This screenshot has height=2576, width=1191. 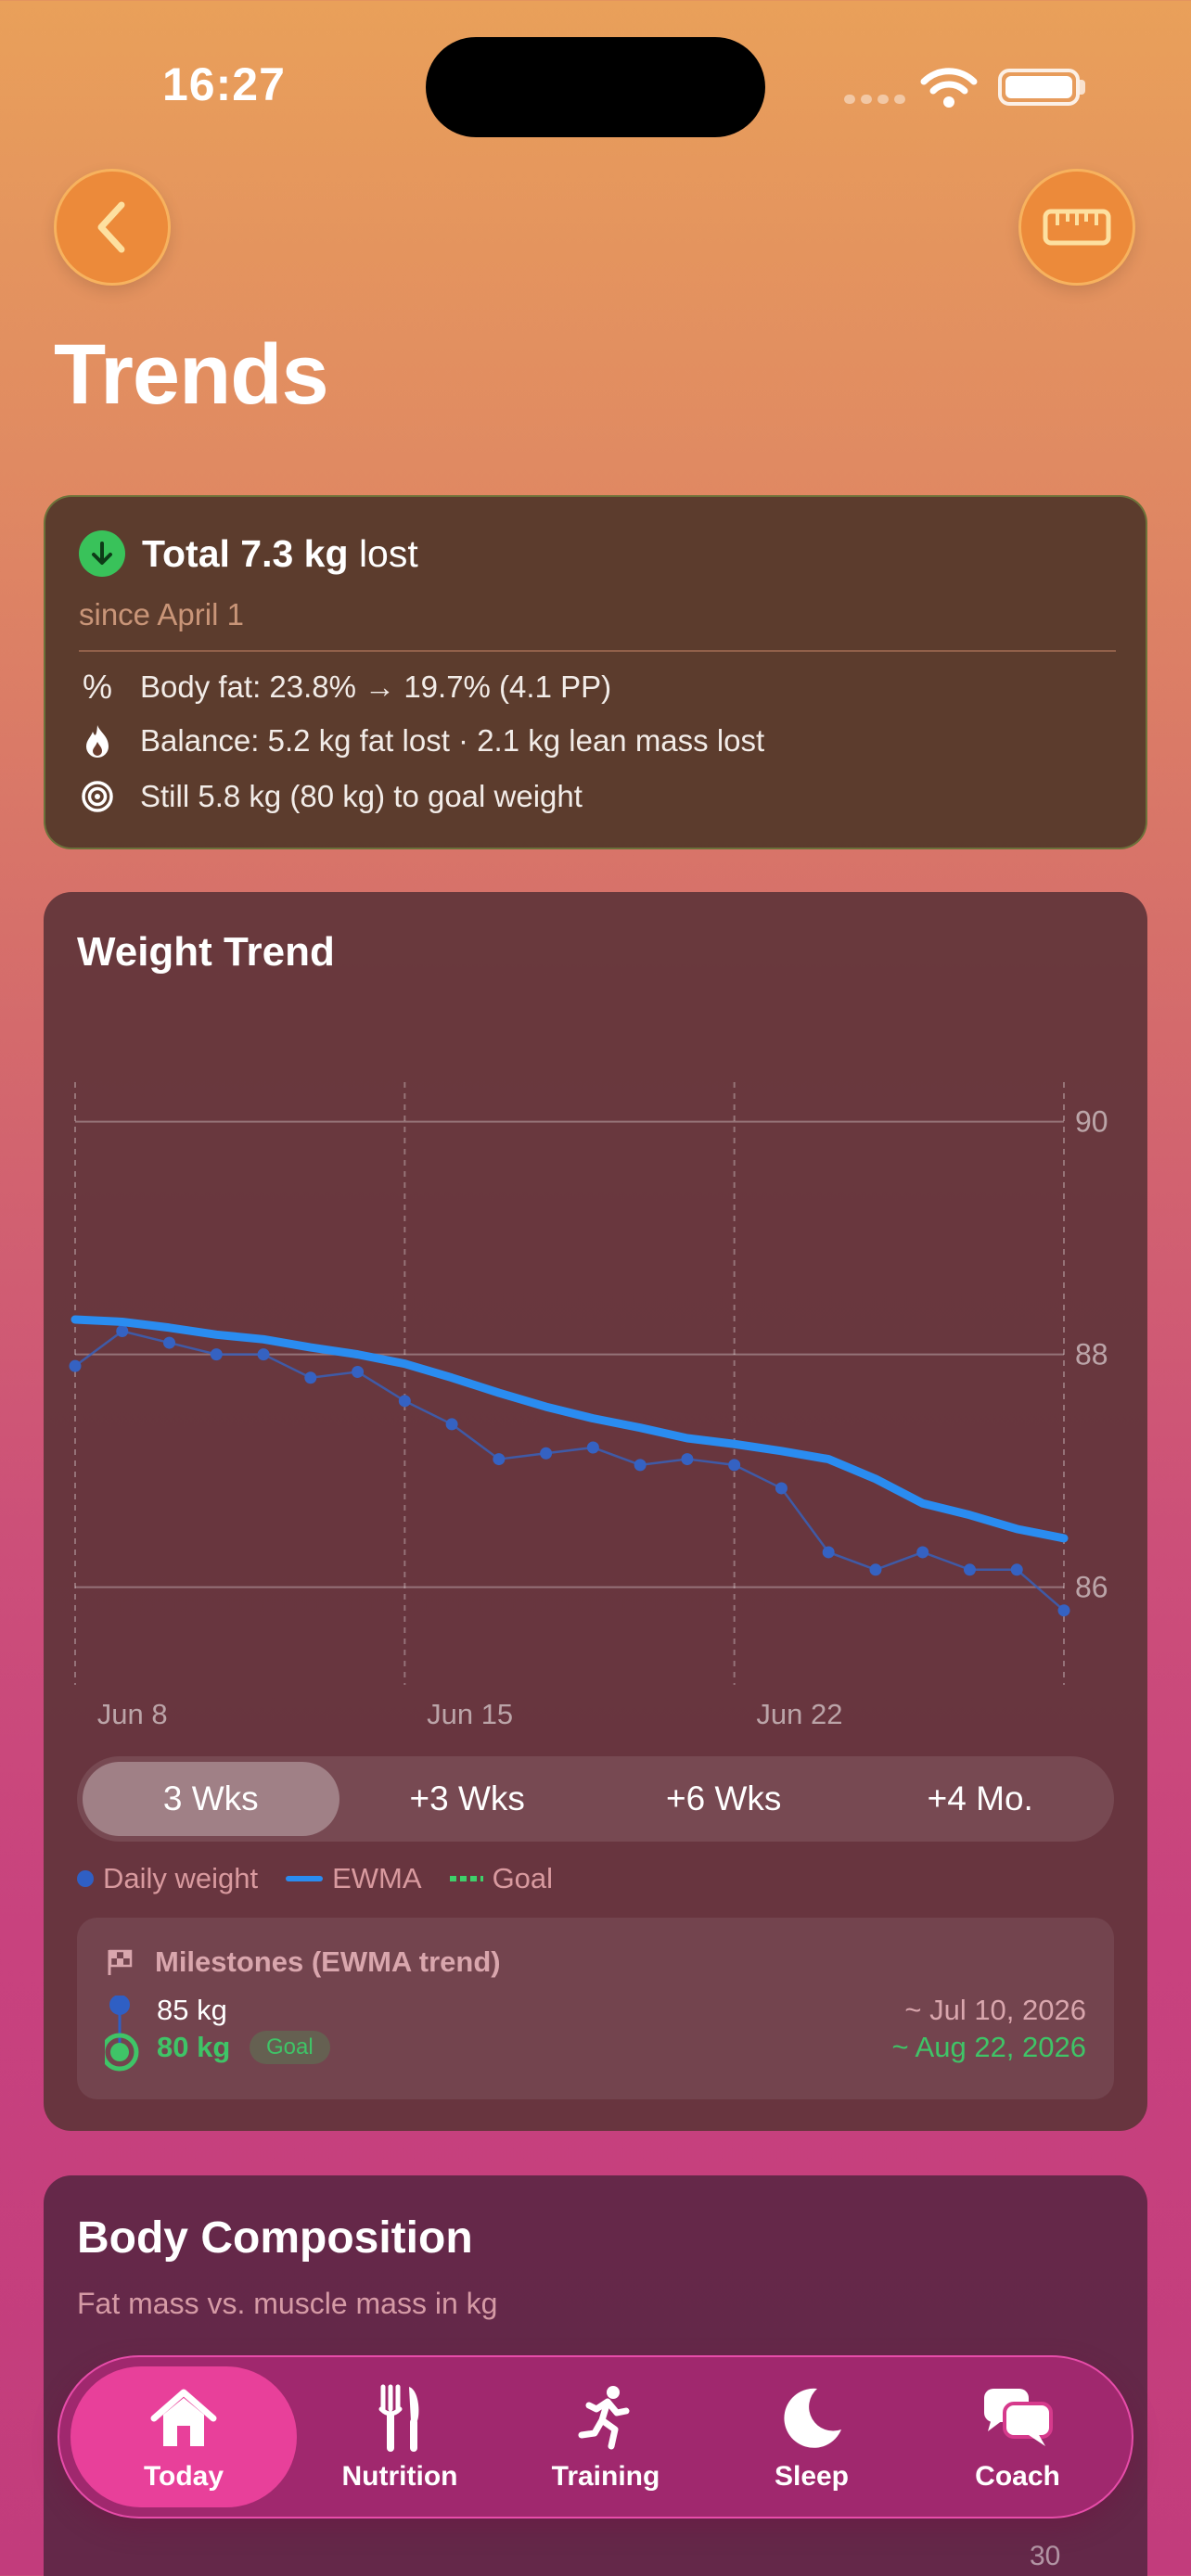 I want to click on battery-icon, so click(x=1039, y=87).